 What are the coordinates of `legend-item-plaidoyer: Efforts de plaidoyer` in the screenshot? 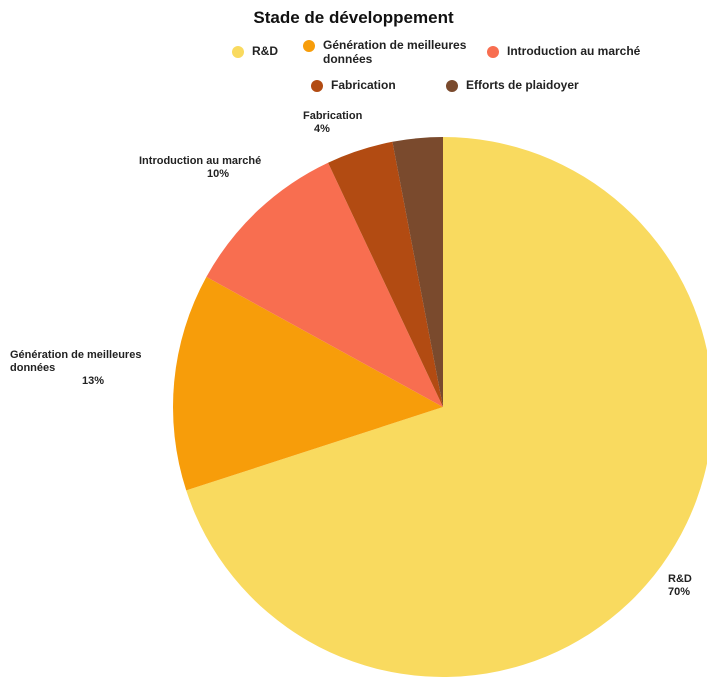 It's located at (512, 85).